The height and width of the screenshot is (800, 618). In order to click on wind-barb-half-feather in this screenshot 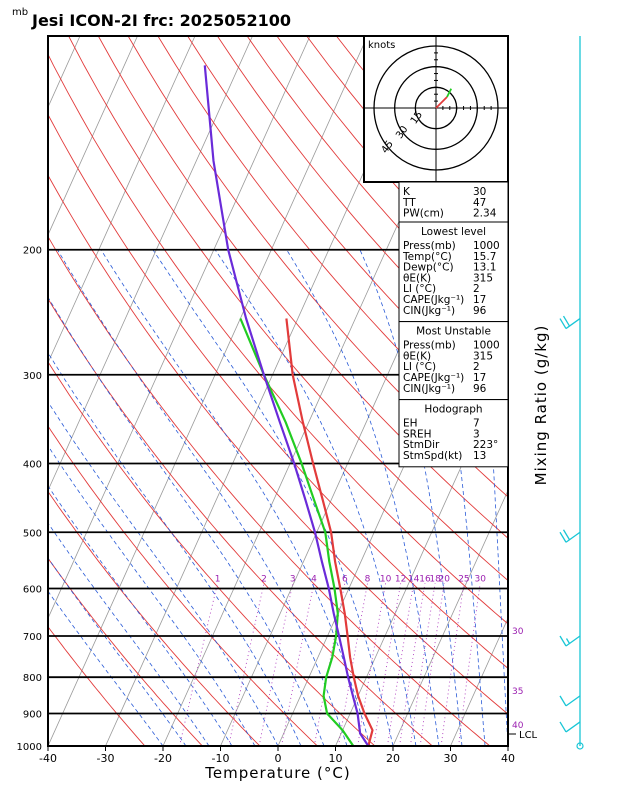, I will do `click(568, 641)`.